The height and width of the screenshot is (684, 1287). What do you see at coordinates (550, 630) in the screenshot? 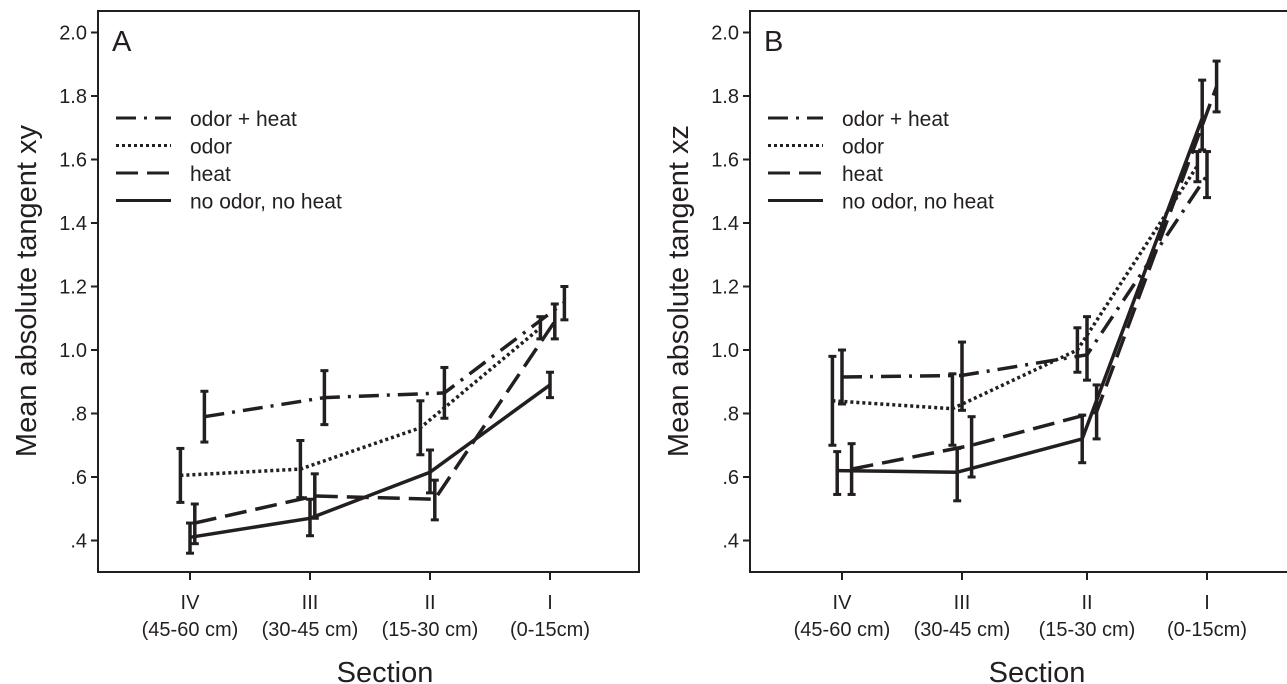
I see `x-tick-sublabel-a: (0-15cm)` at bounding box center [550, 630].